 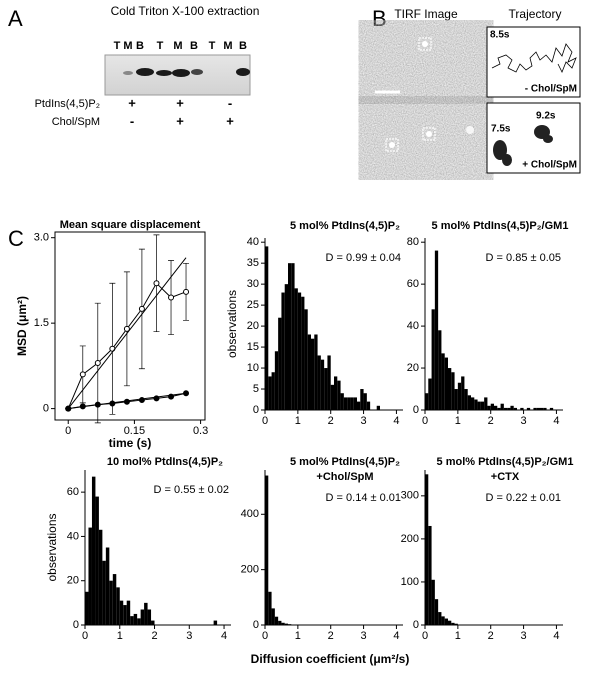 What do you see at coordinates (253, 347) in the screenshot?
I see `y-tick-label: 15` at bounding box center [253, 347].